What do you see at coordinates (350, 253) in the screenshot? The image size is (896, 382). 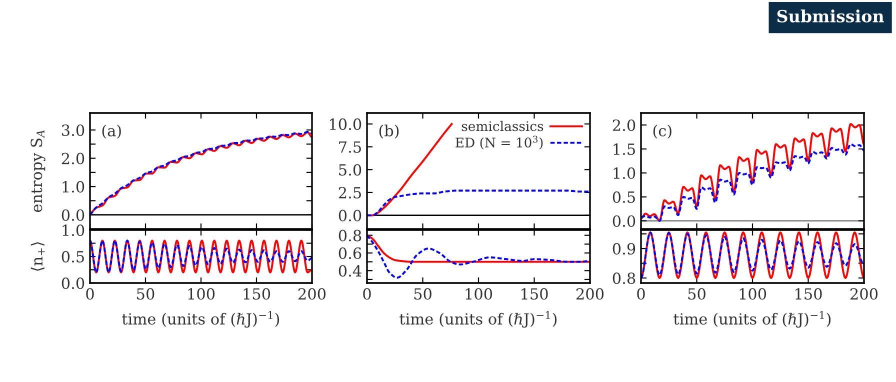 I see `y-tick-label: 0.6` at bounding box center [350, 253].